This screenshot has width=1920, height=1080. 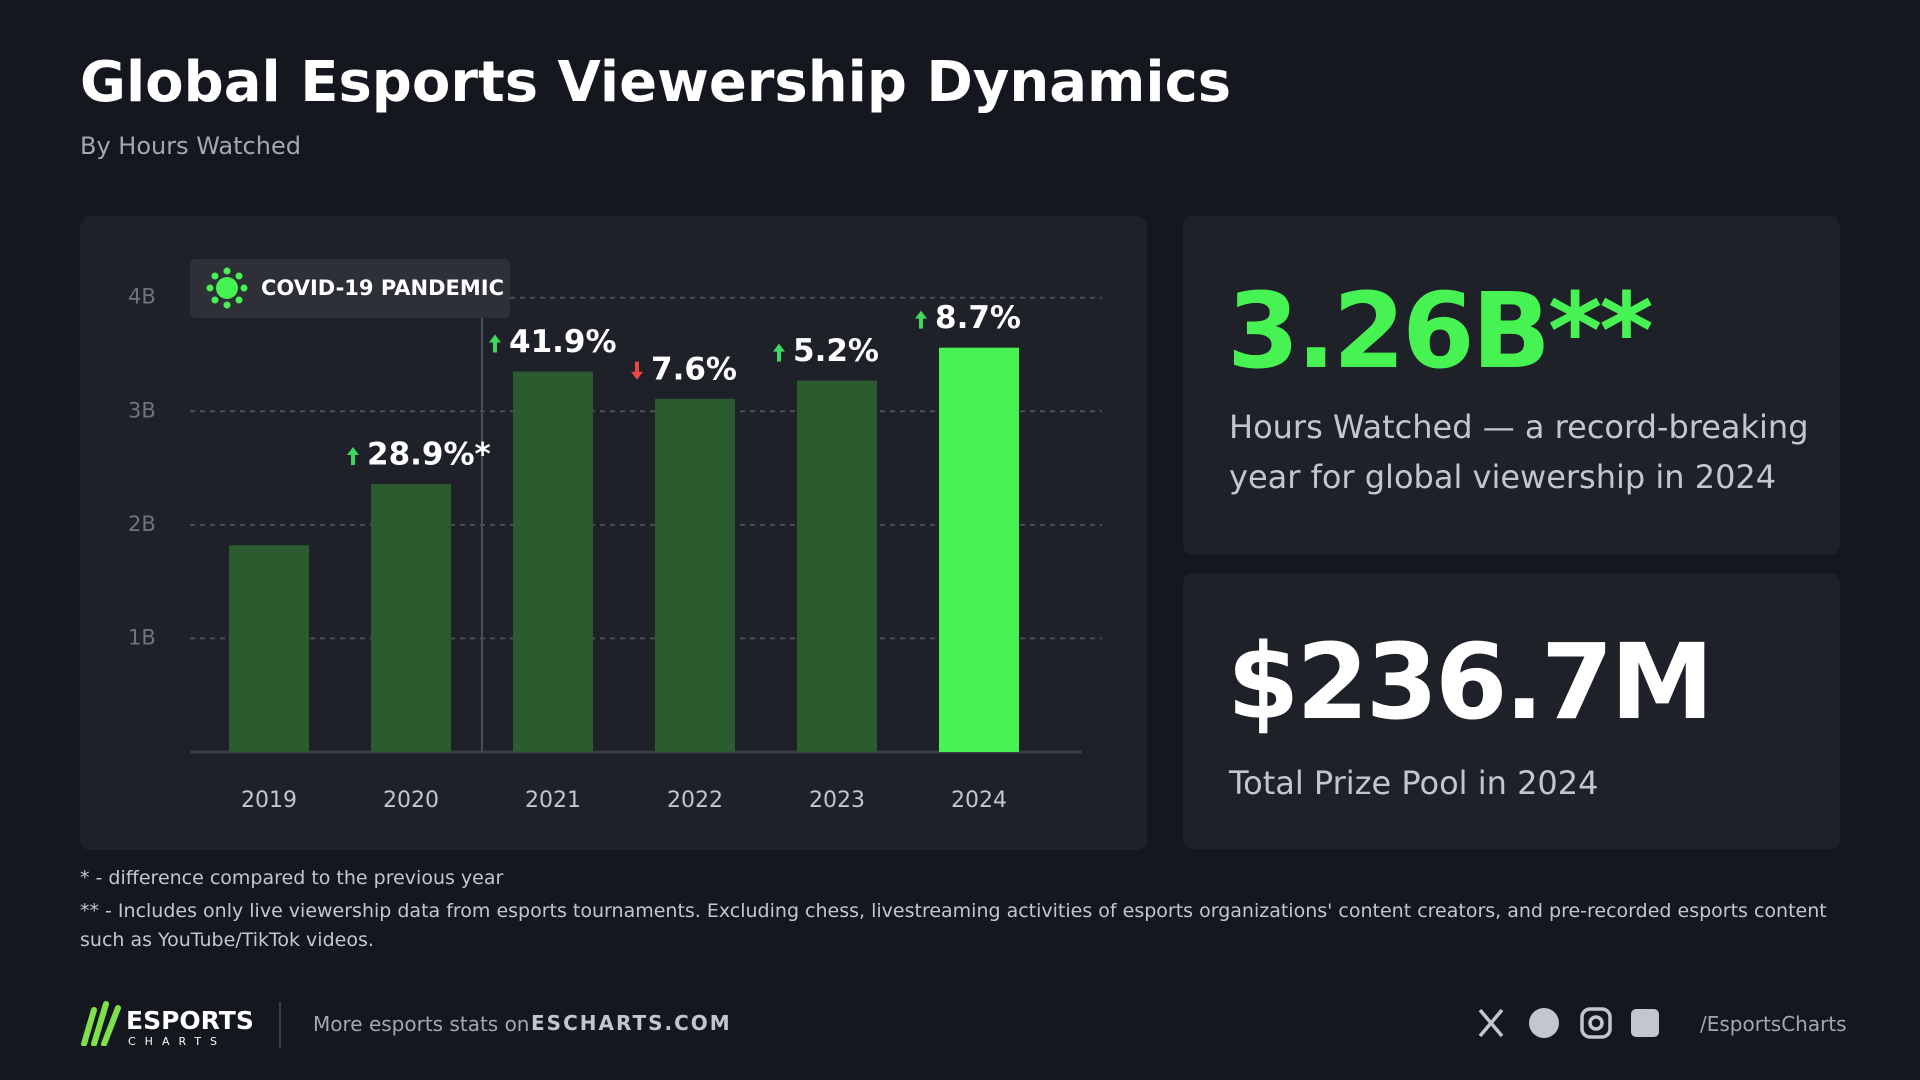 I want to click on x-tick-label: 2020, so click(x=411, y=800).